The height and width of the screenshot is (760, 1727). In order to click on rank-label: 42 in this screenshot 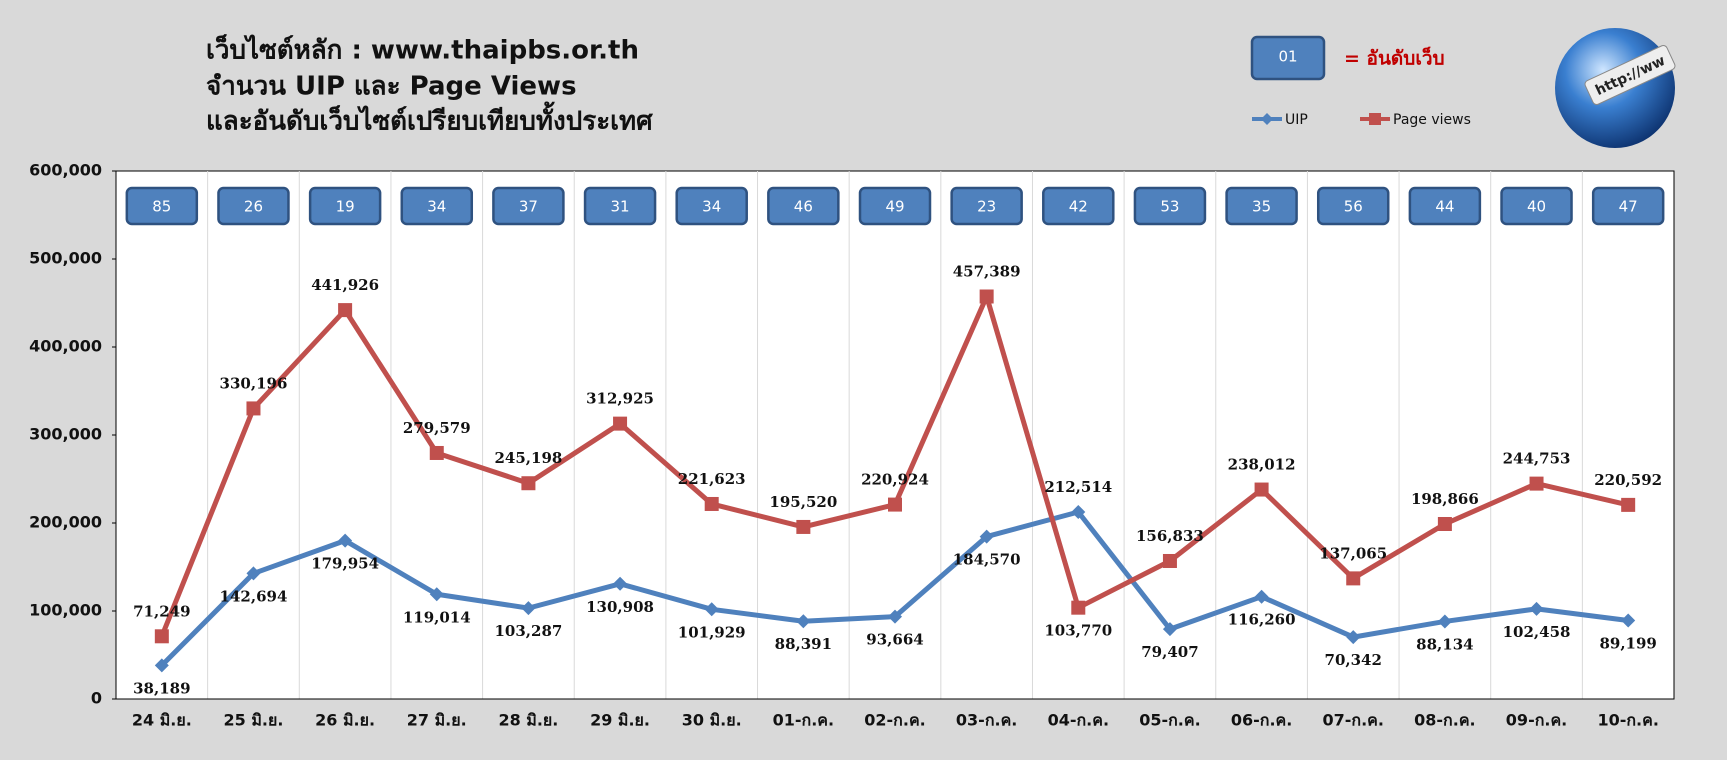, I will do `click(1078, 207)`.